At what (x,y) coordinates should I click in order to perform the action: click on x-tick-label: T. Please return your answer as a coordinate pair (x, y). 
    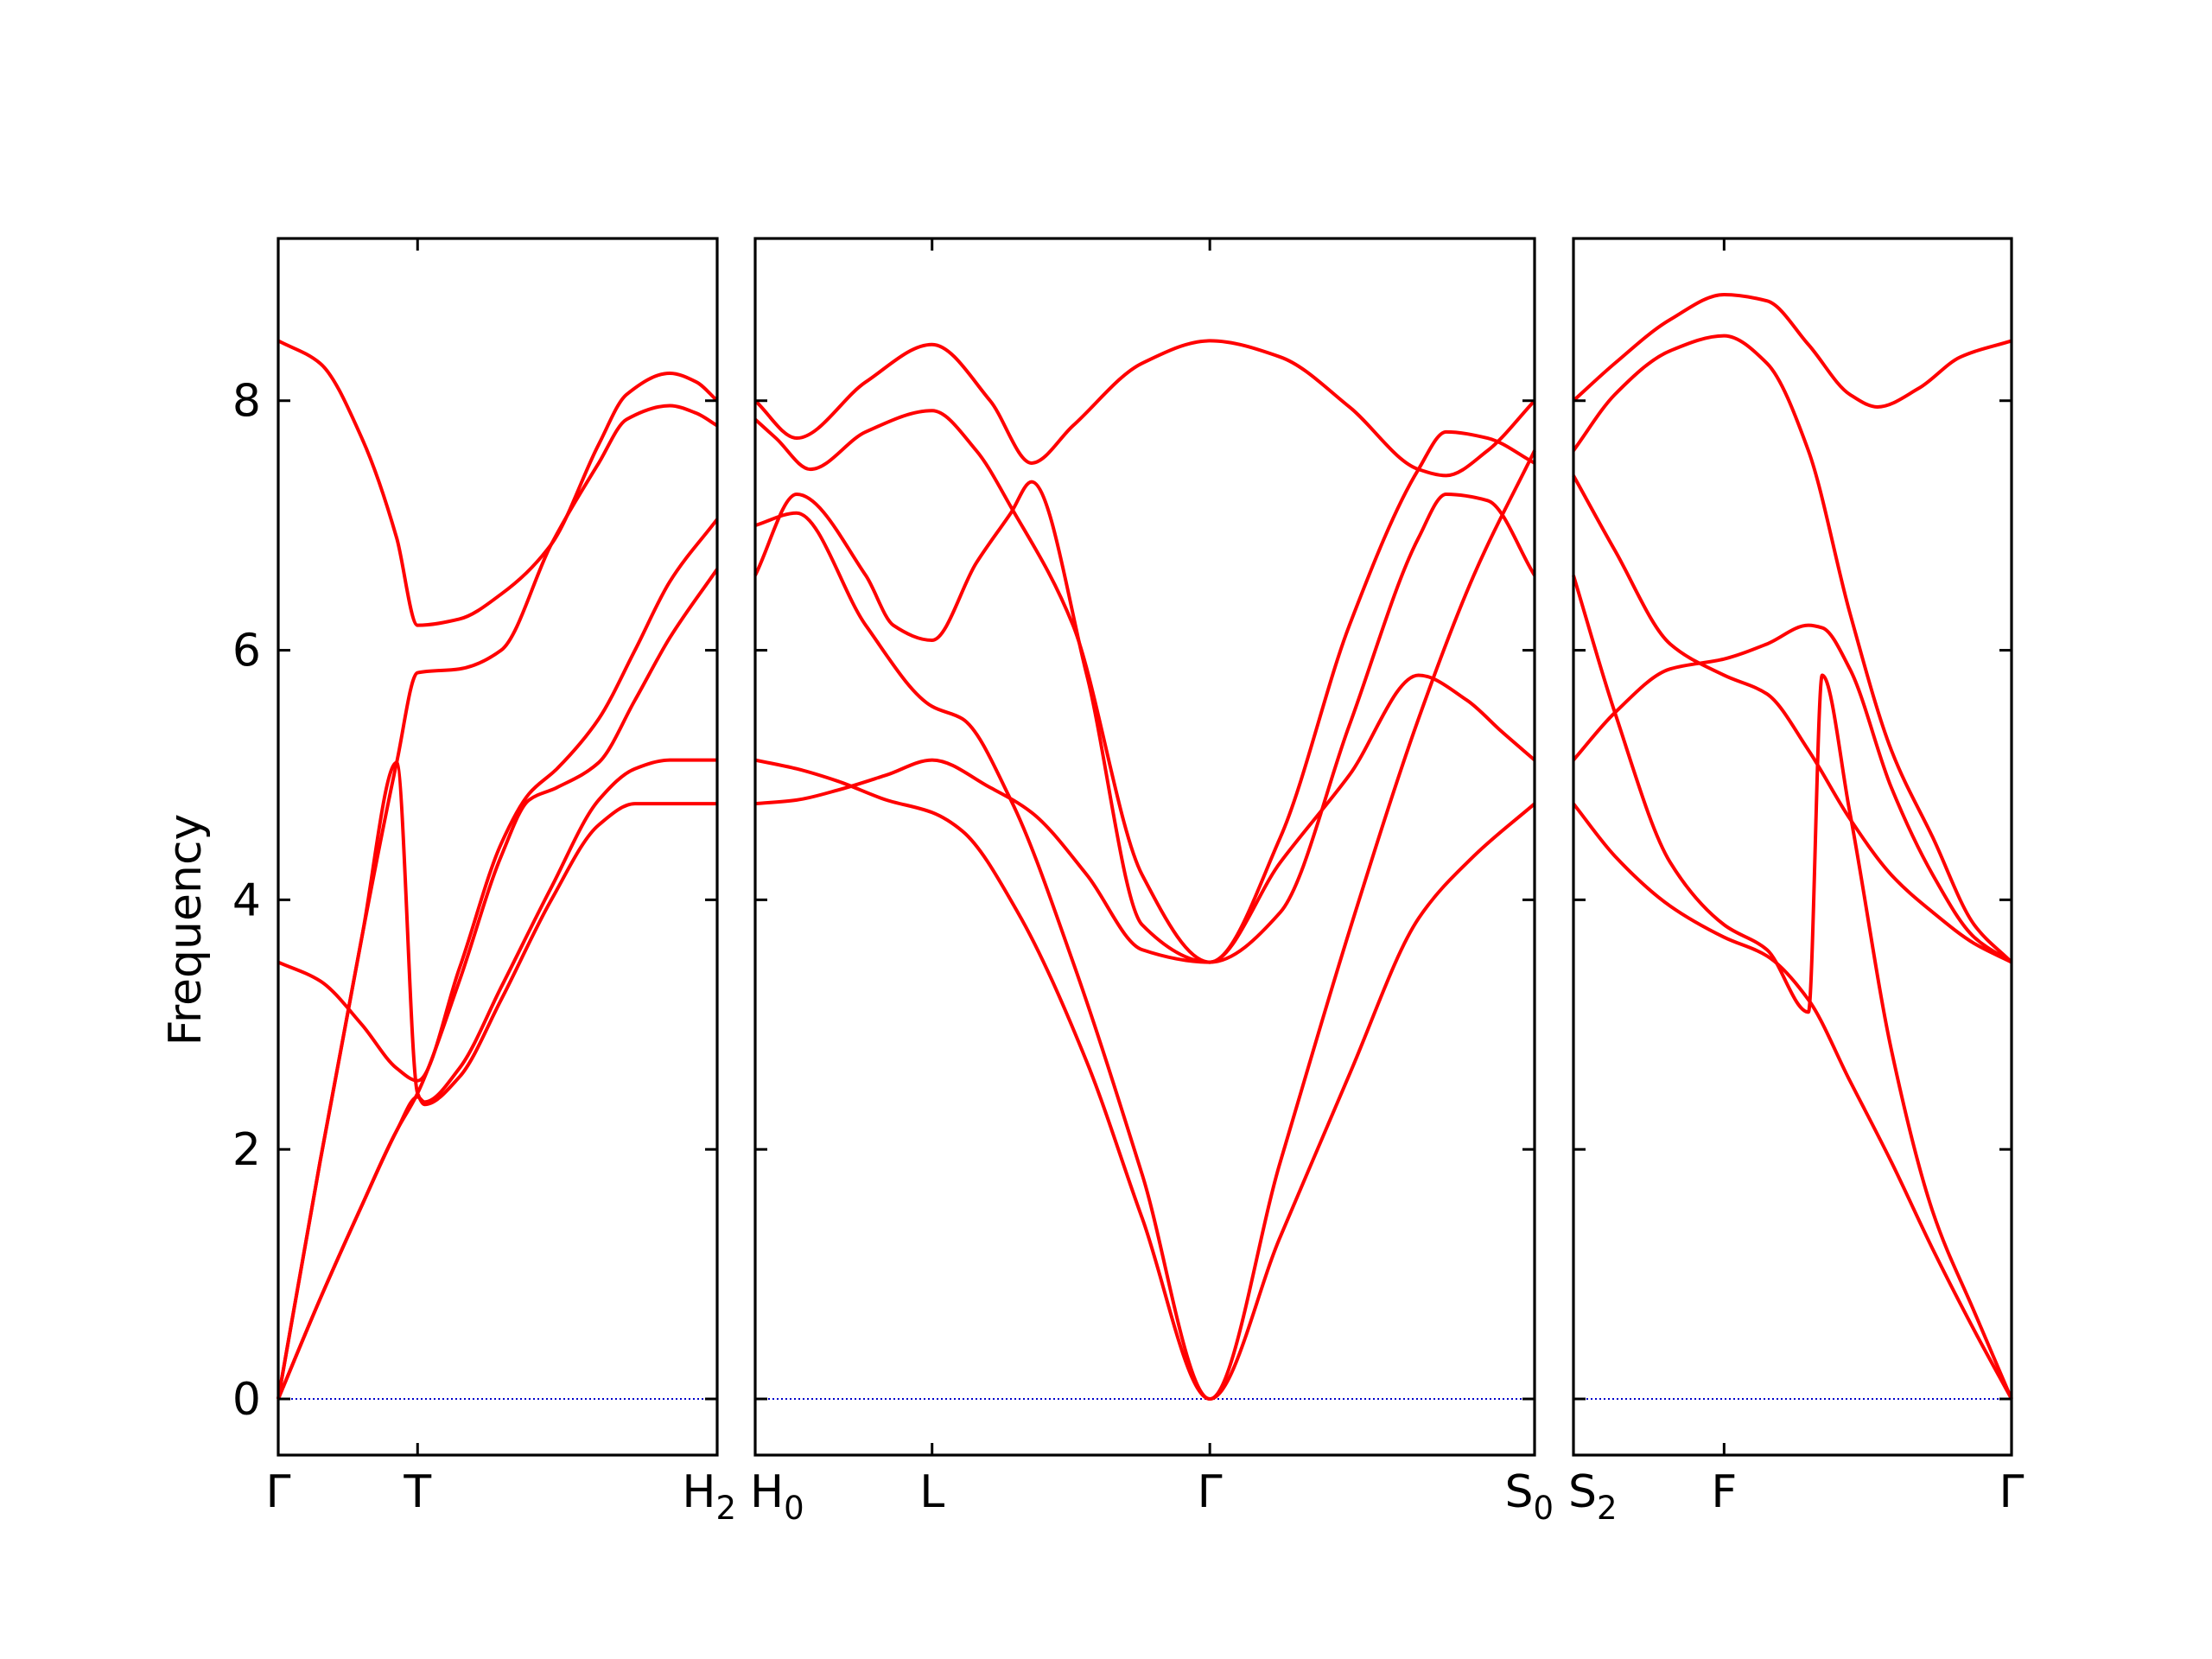
    Looking at the image, I should click on (417, 1492).